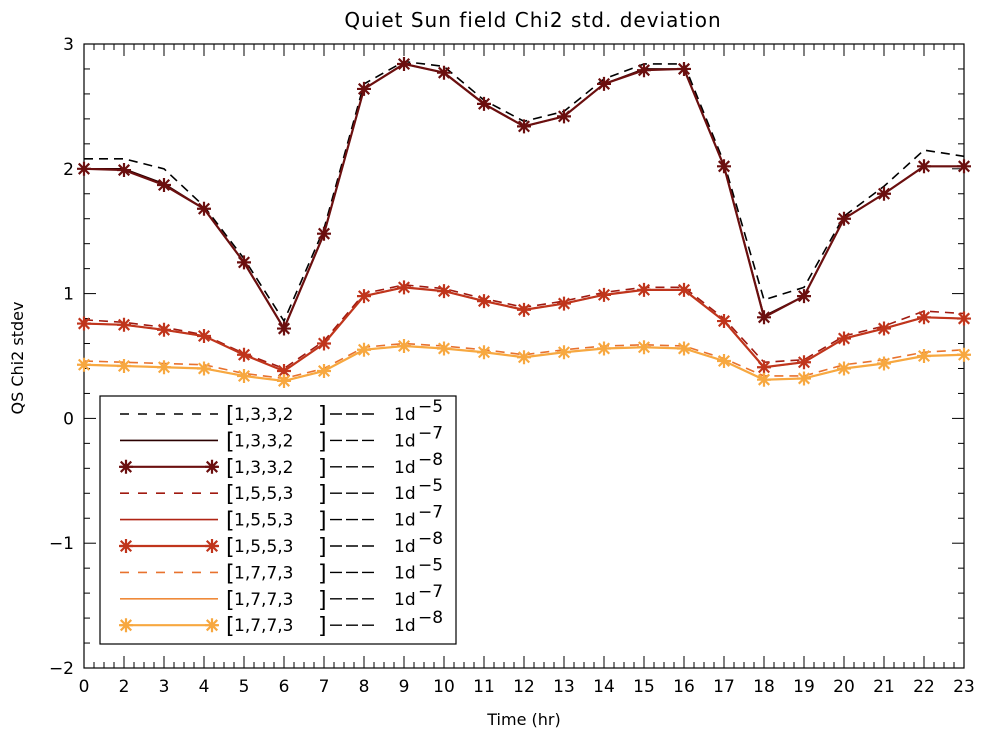  I want to click on legend-entry: [1,7,7,3] 1d −8, so click(281, 623).